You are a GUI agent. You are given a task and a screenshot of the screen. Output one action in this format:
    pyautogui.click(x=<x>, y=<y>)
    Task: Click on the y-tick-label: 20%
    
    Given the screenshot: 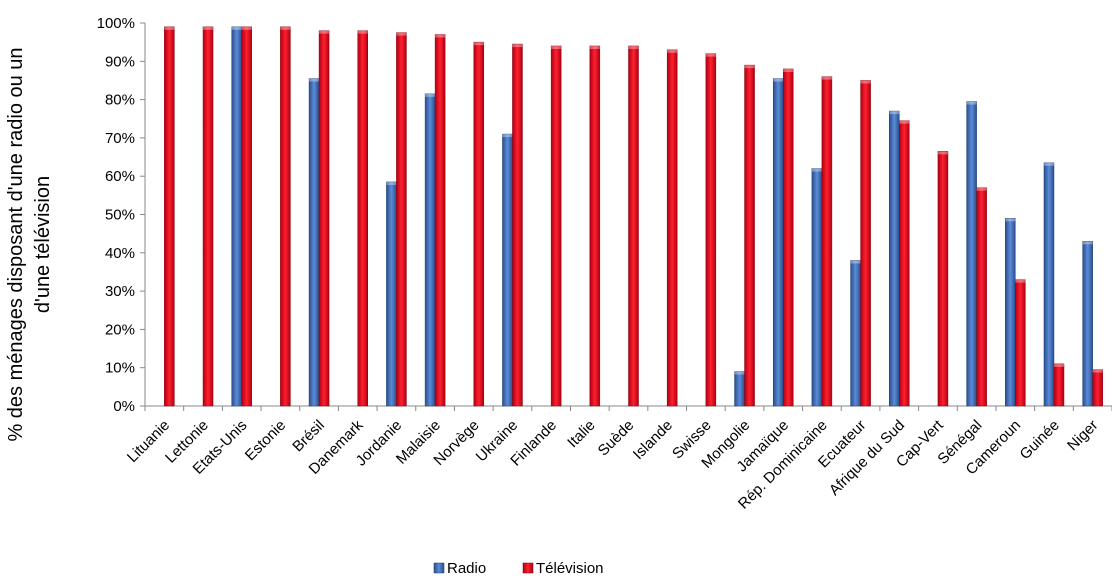 What is the action you would take?
    pyautogui.click(x=120, y=329)
    